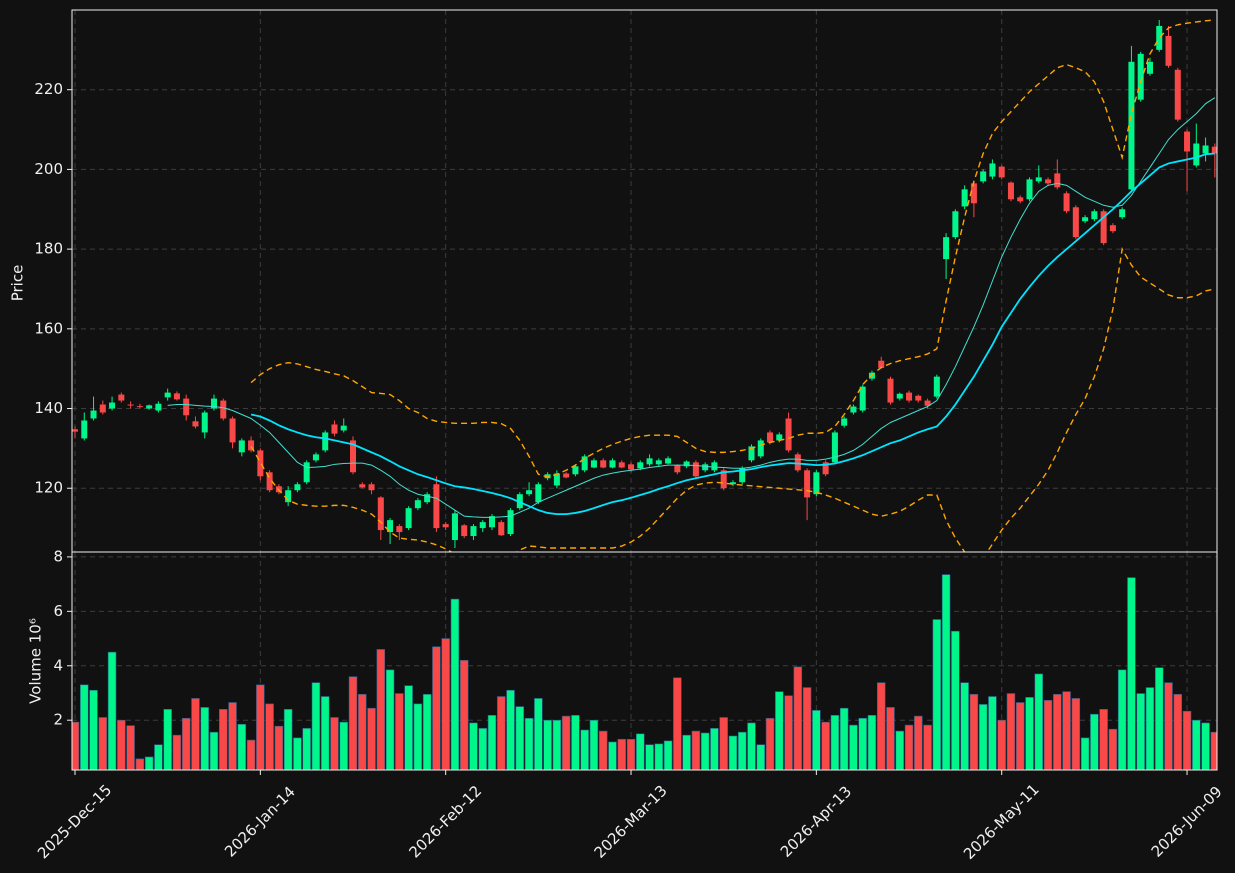  Describe the element at coordinates (48, 249) in the screenshot. I see `y-tick-label: 180` at that location.